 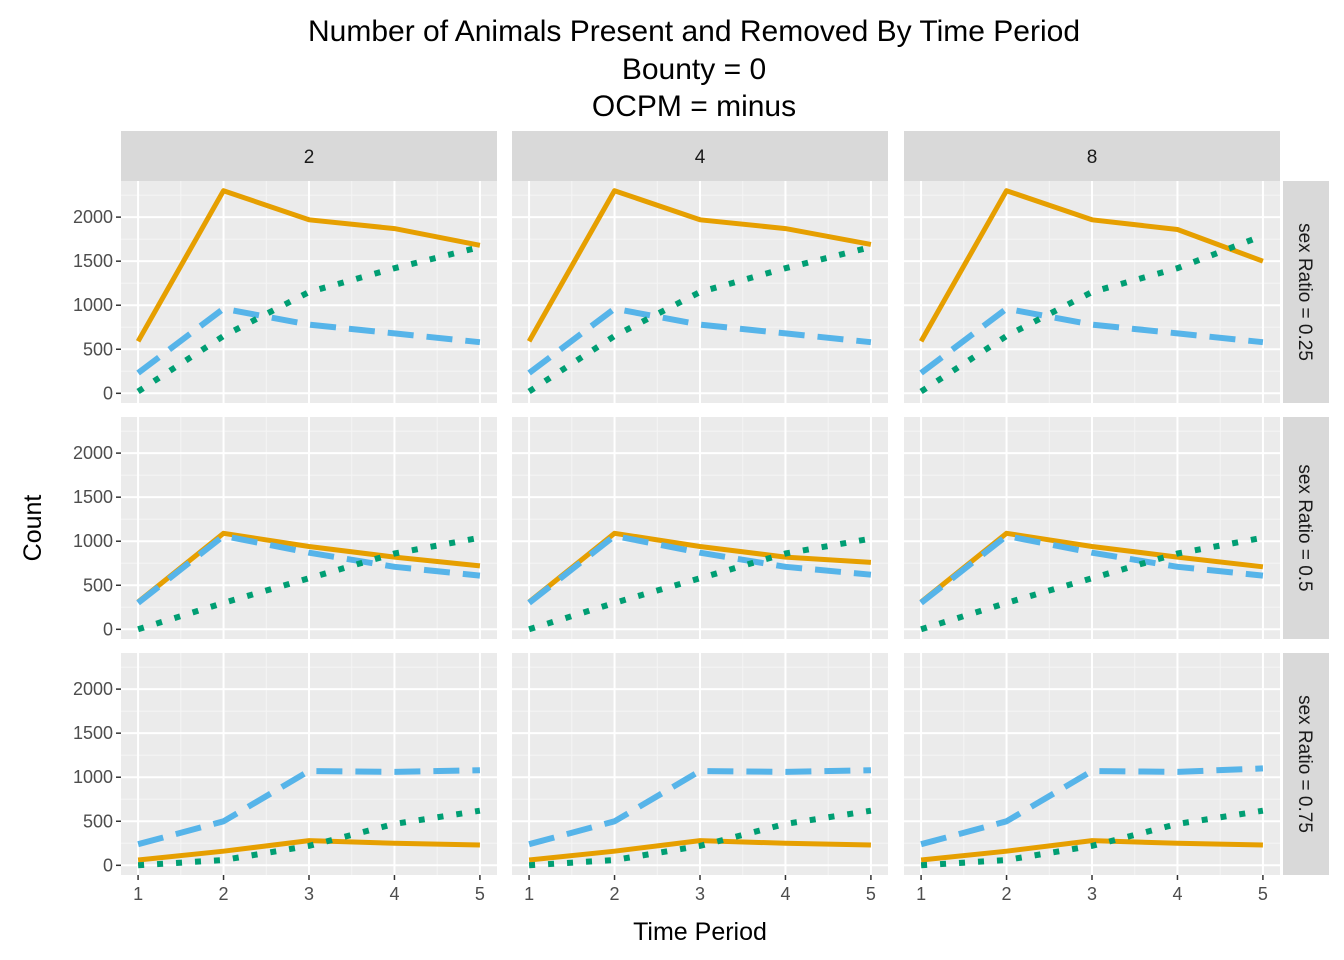 I want to click on facet-strip-row-label-3: sex Ratio = 0.75, so click(x=1304, y=764).